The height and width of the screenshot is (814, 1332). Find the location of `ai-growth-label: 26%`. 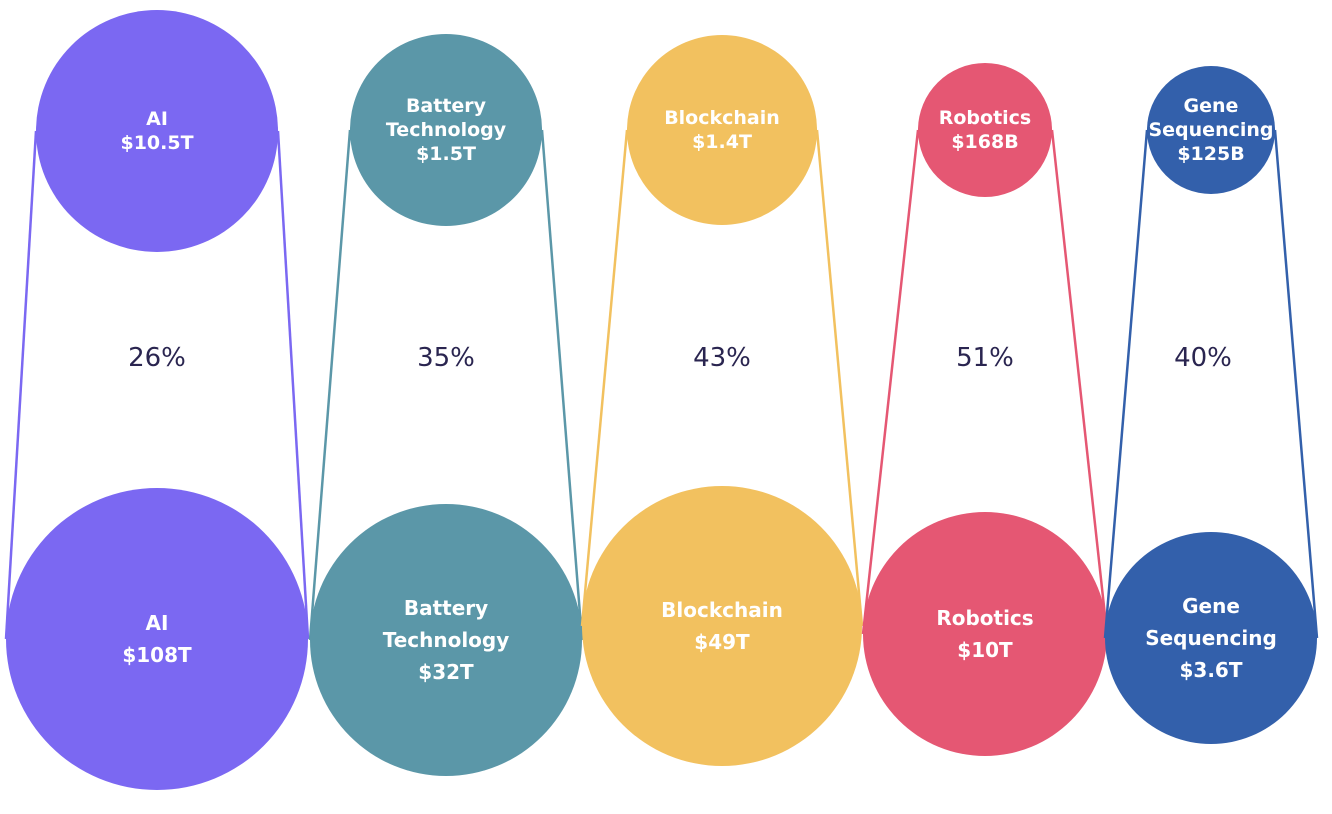

ai-growth-label: 26% is located at coordinates (157, 358).